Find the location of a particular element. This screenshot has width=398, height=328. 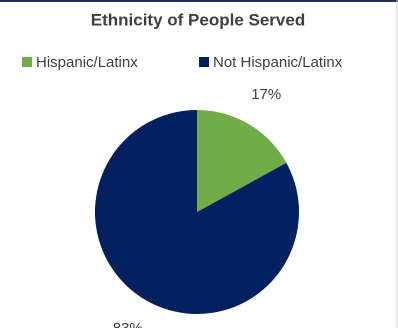

data-label: 83% is located at coordinates (128, 324).